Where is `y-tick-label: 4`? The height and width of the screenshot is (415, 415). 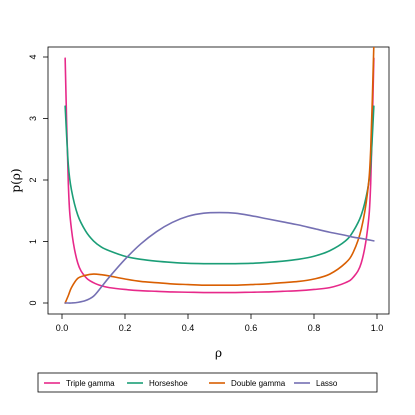
y-tick-label: 4 is located at coordinates (33, 56).